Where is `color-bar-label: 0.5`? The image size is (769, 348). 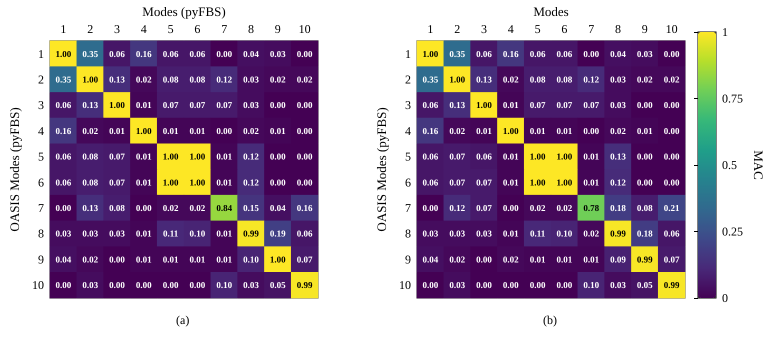
color-bar-label: 0.5 is located at coordinates (729, 165).